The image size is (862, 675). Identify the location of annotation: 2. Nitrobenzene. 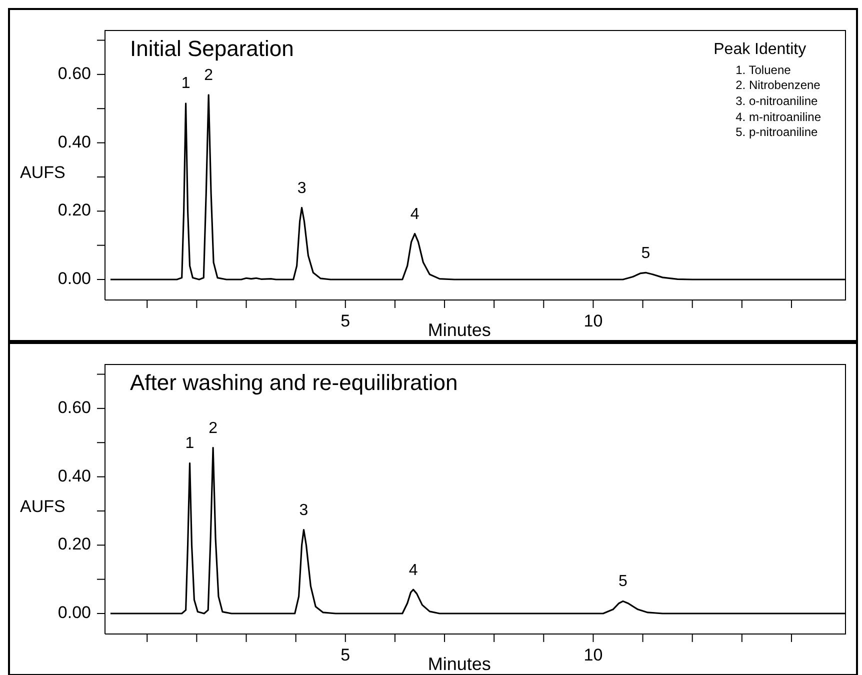
(778, 86).